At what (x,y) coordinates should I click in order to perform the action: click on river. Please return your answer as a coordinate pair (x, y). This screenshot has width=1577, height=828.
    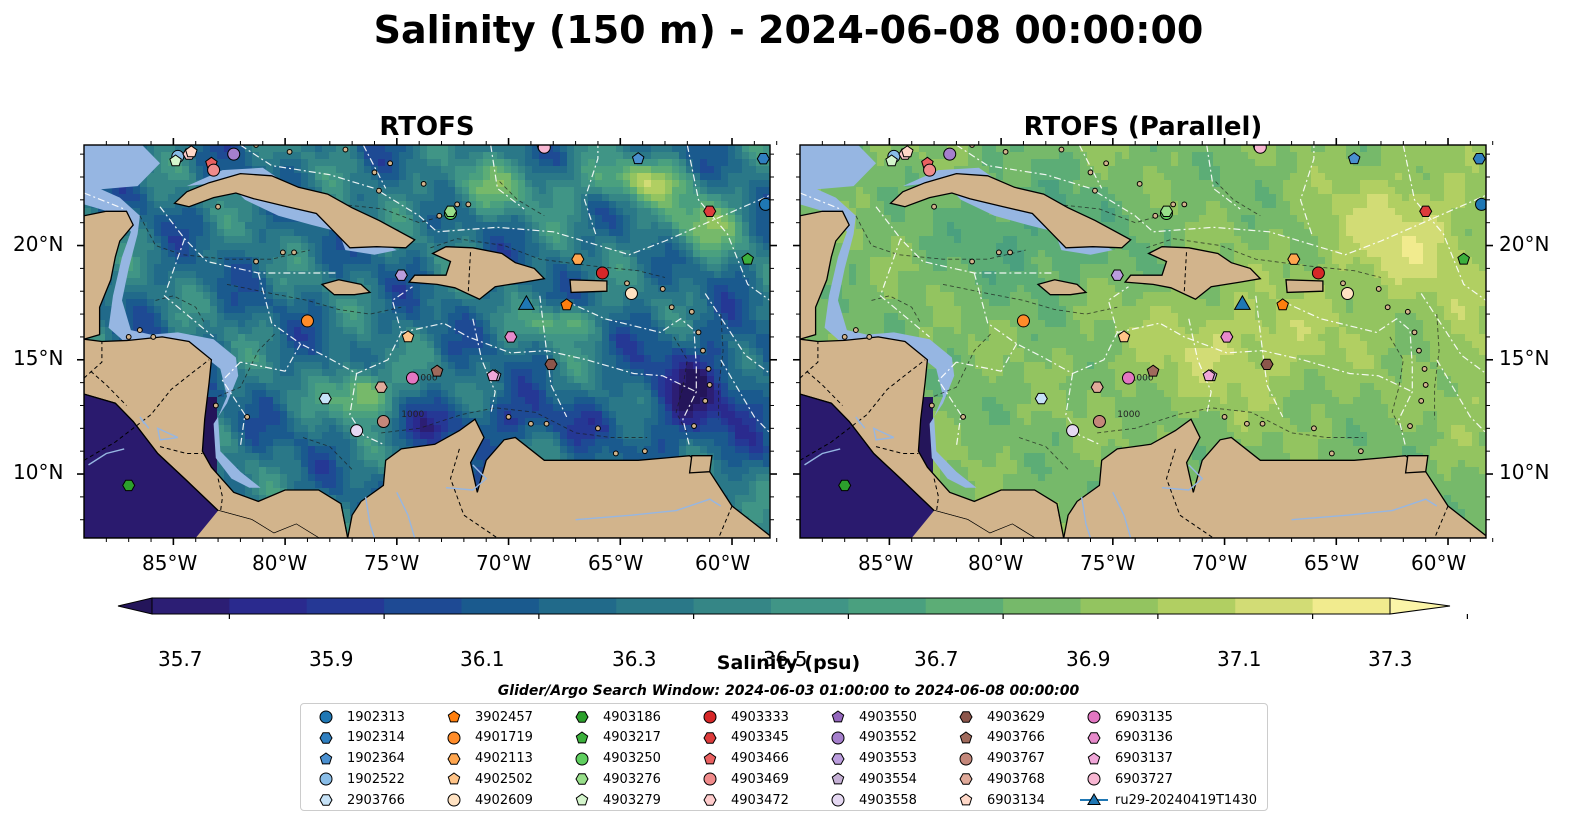
    Looking at the image, I should click on (883, 434).